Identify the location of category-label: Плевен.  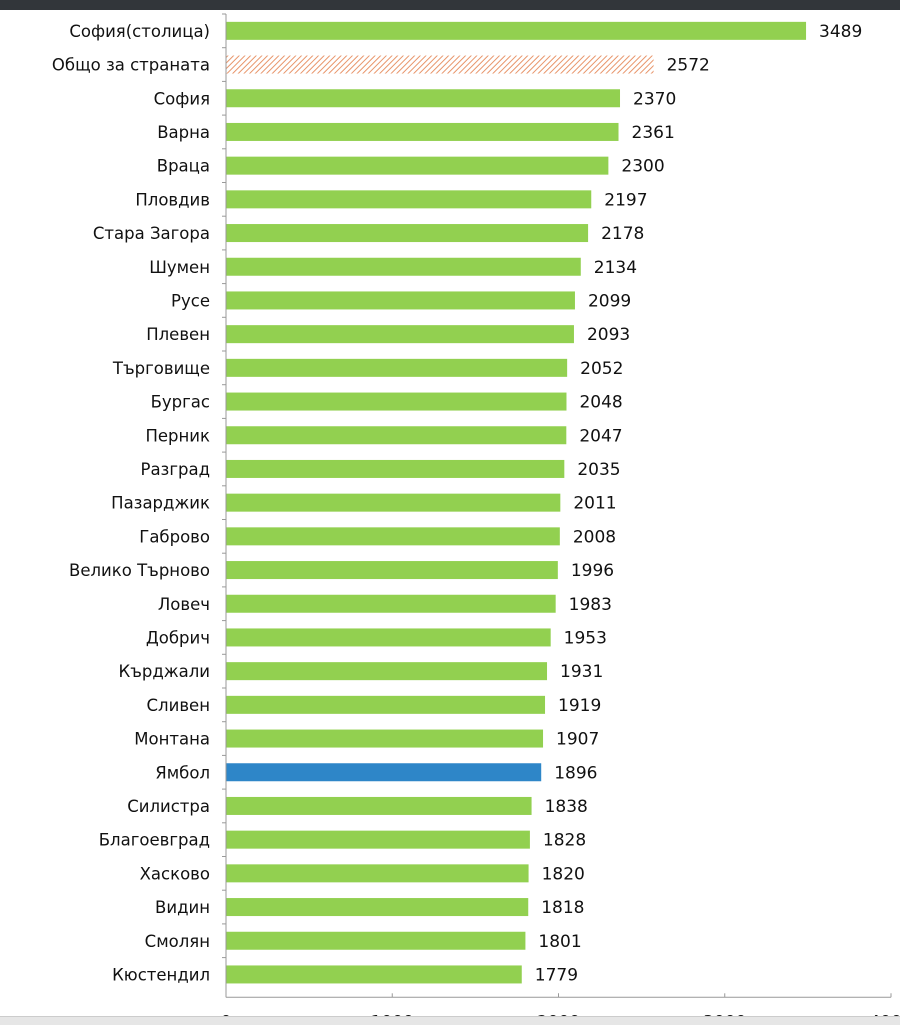
(178, 334).